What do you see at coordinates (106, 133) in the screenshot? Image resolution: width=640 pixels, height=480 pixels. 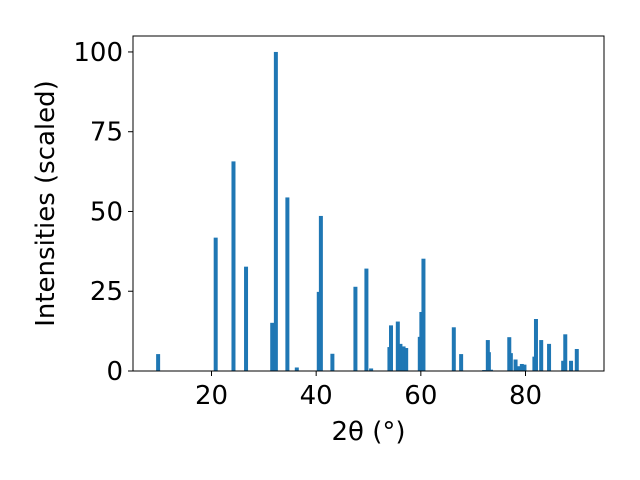 I see `y-tick-label: 75` at bounding box center [106, 133].